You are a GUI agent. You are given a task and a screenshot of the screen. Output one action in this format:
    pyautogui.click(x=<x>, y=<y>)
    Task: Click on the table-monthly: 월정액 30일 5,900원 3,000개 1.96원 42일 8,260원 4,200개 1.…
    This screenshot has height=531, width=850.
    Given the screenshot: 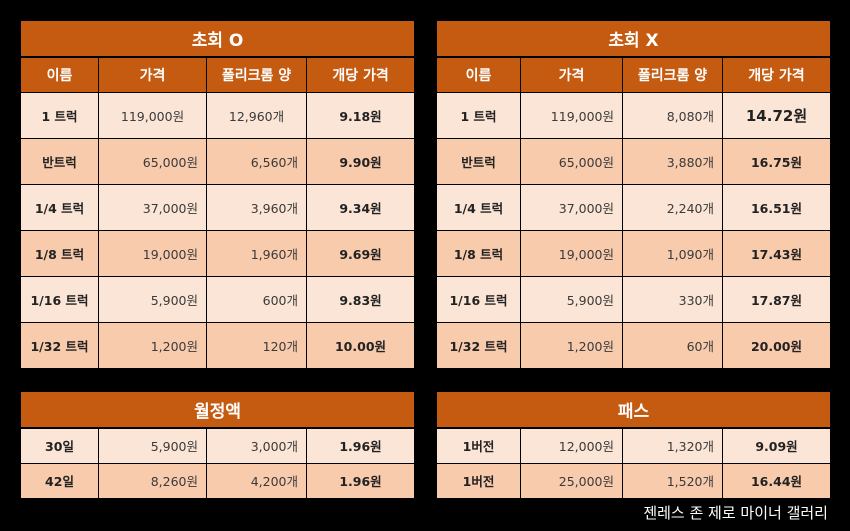 What is the action you would take?
    pyautogui.click(x=217, y=445)
    